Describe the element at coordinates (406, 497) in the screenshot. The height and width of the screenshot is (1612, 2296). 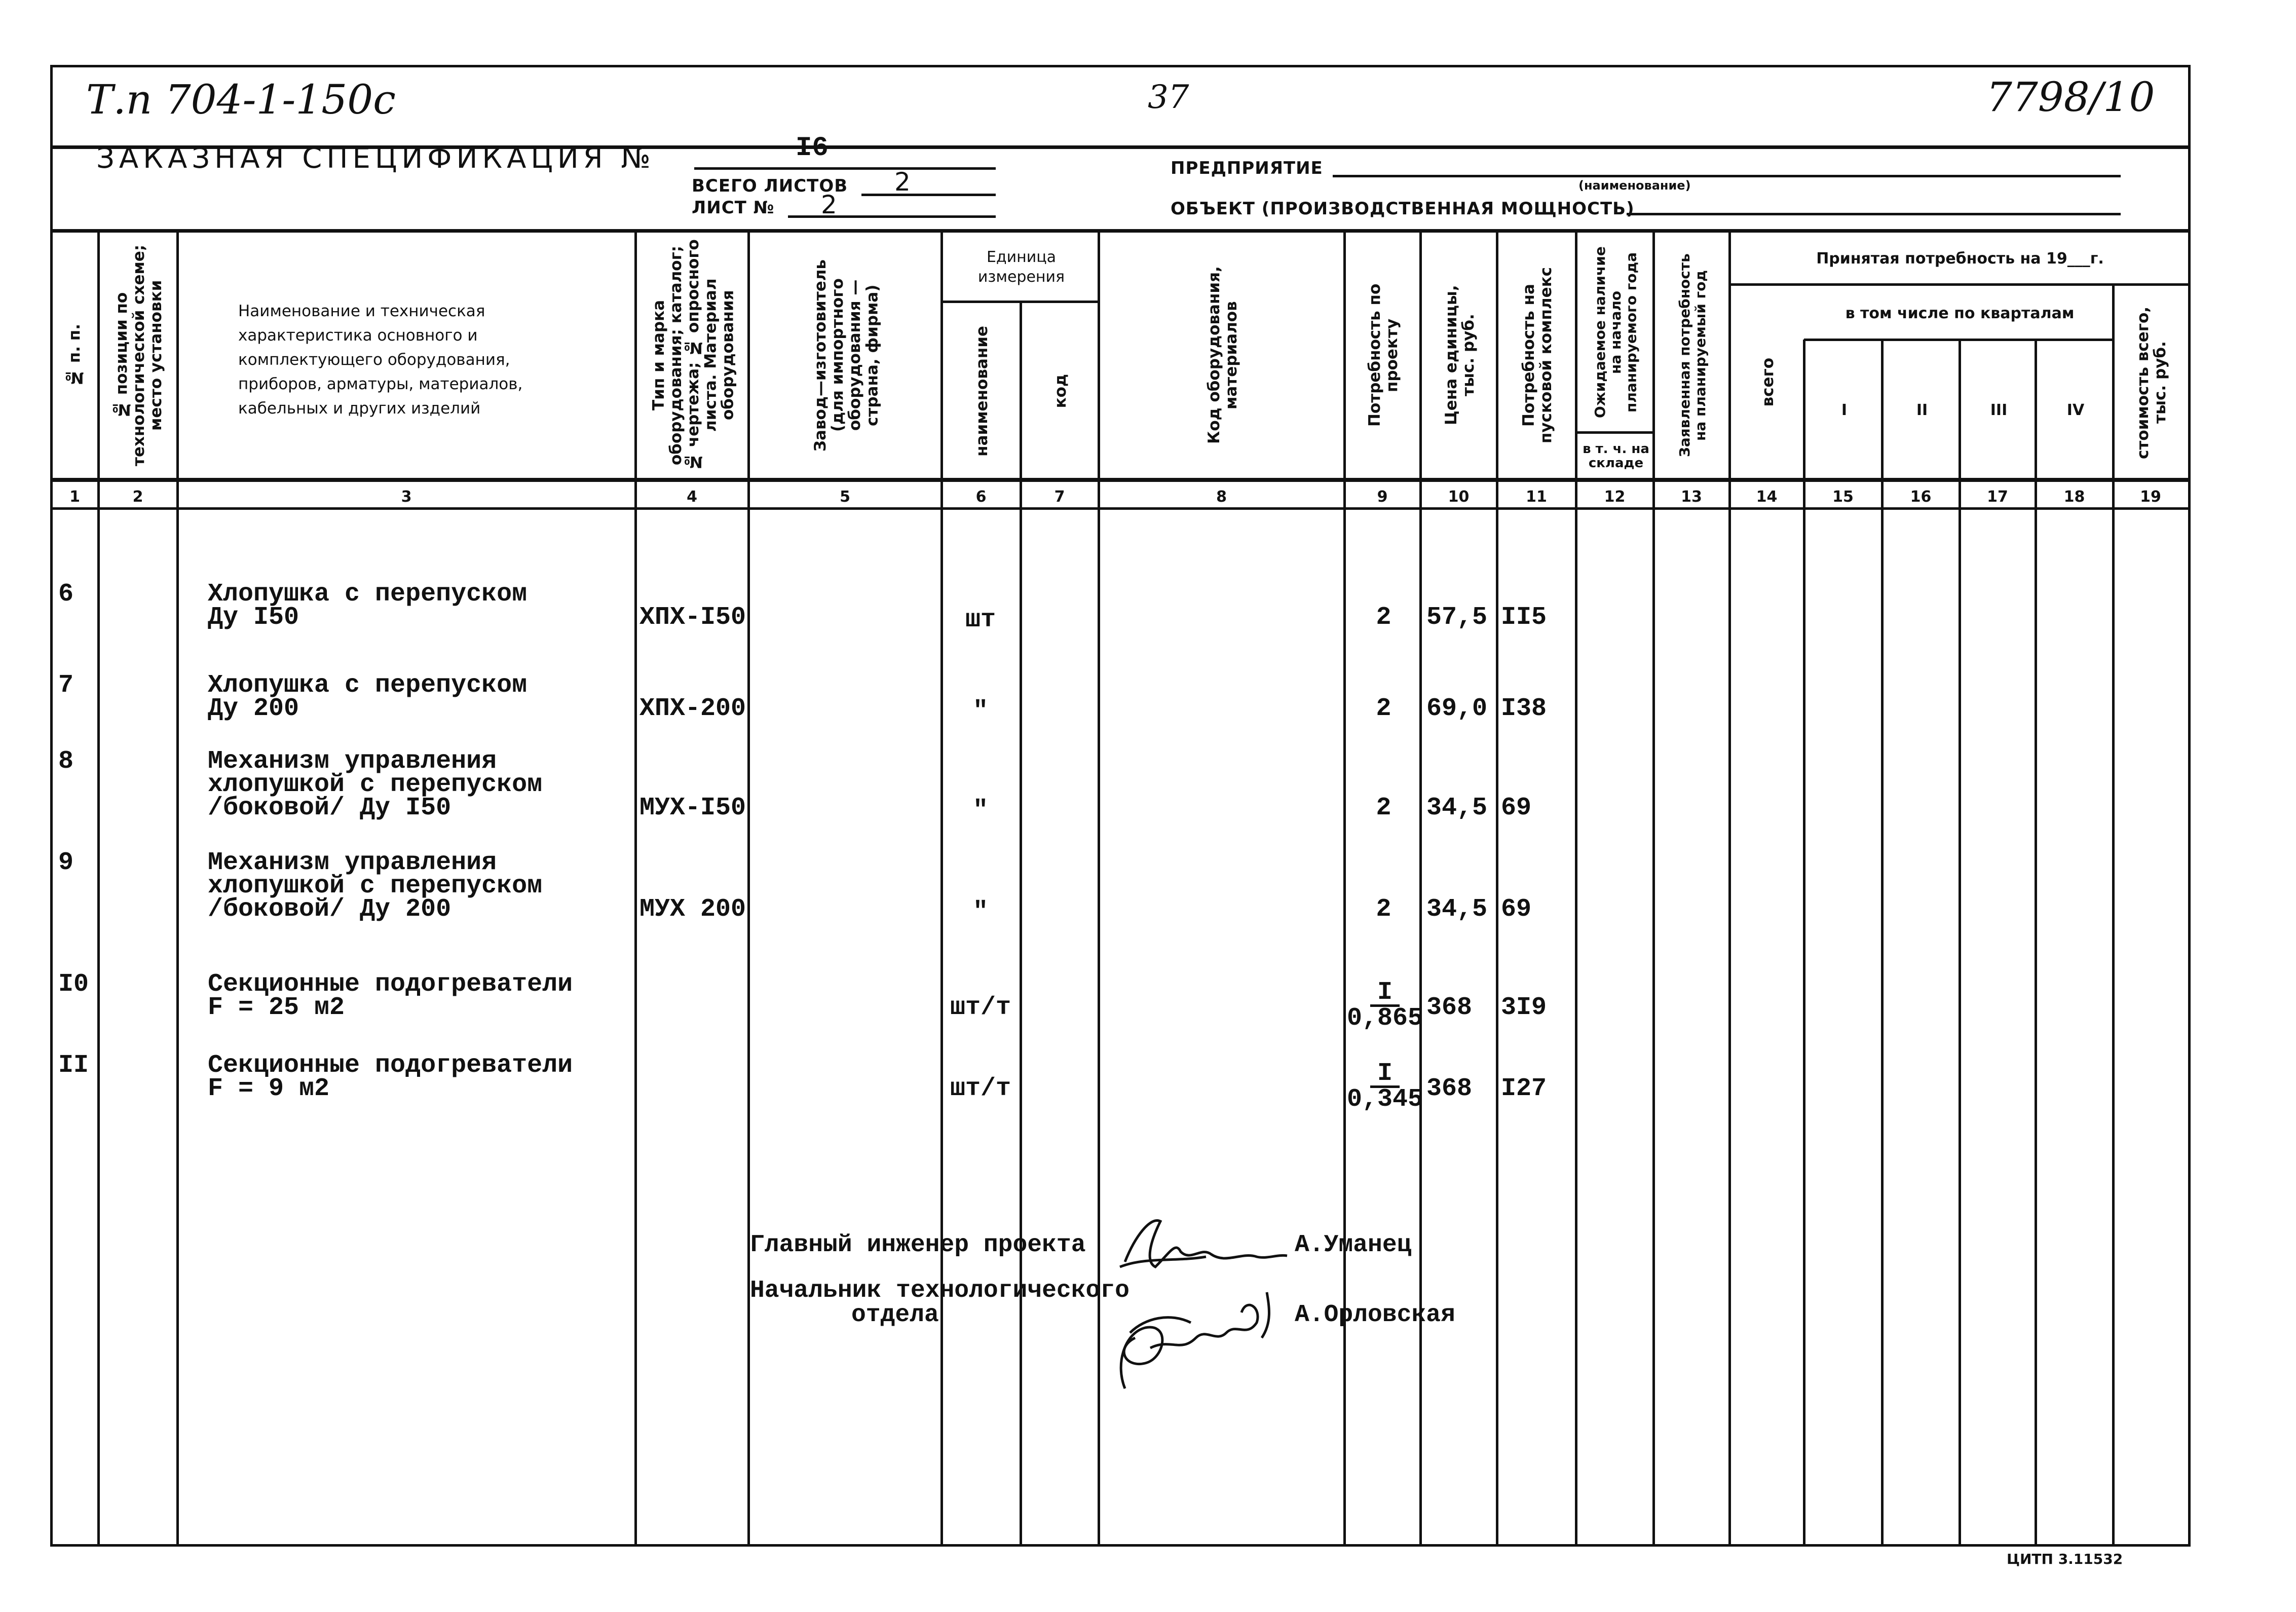
I see `column-number: 3` at that location.